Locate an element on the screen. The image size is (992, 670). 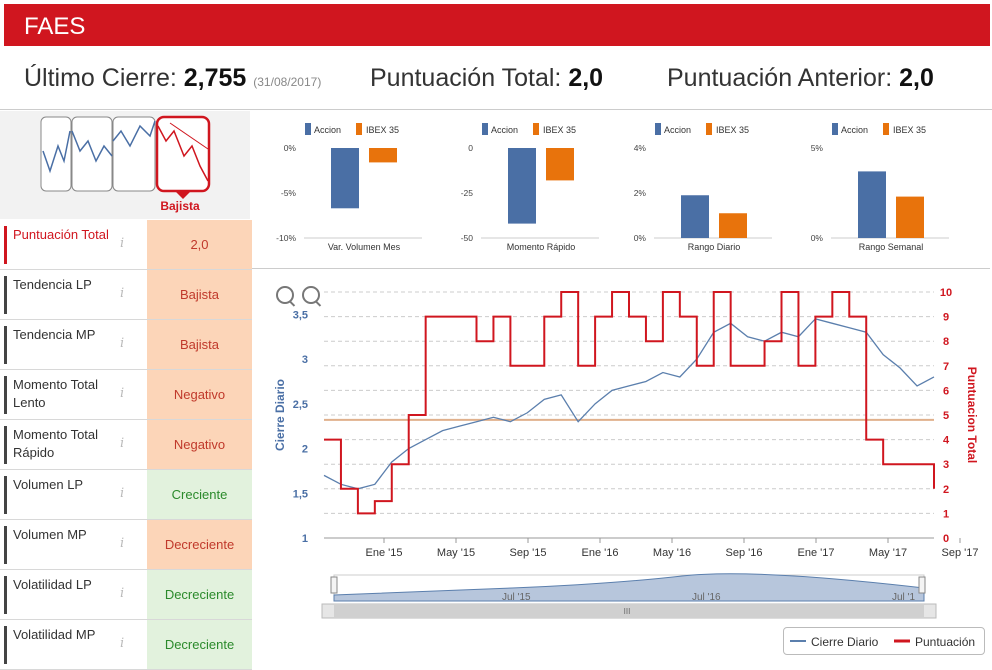
total-score-value: 2,0 is located at coordinates (586, 78).